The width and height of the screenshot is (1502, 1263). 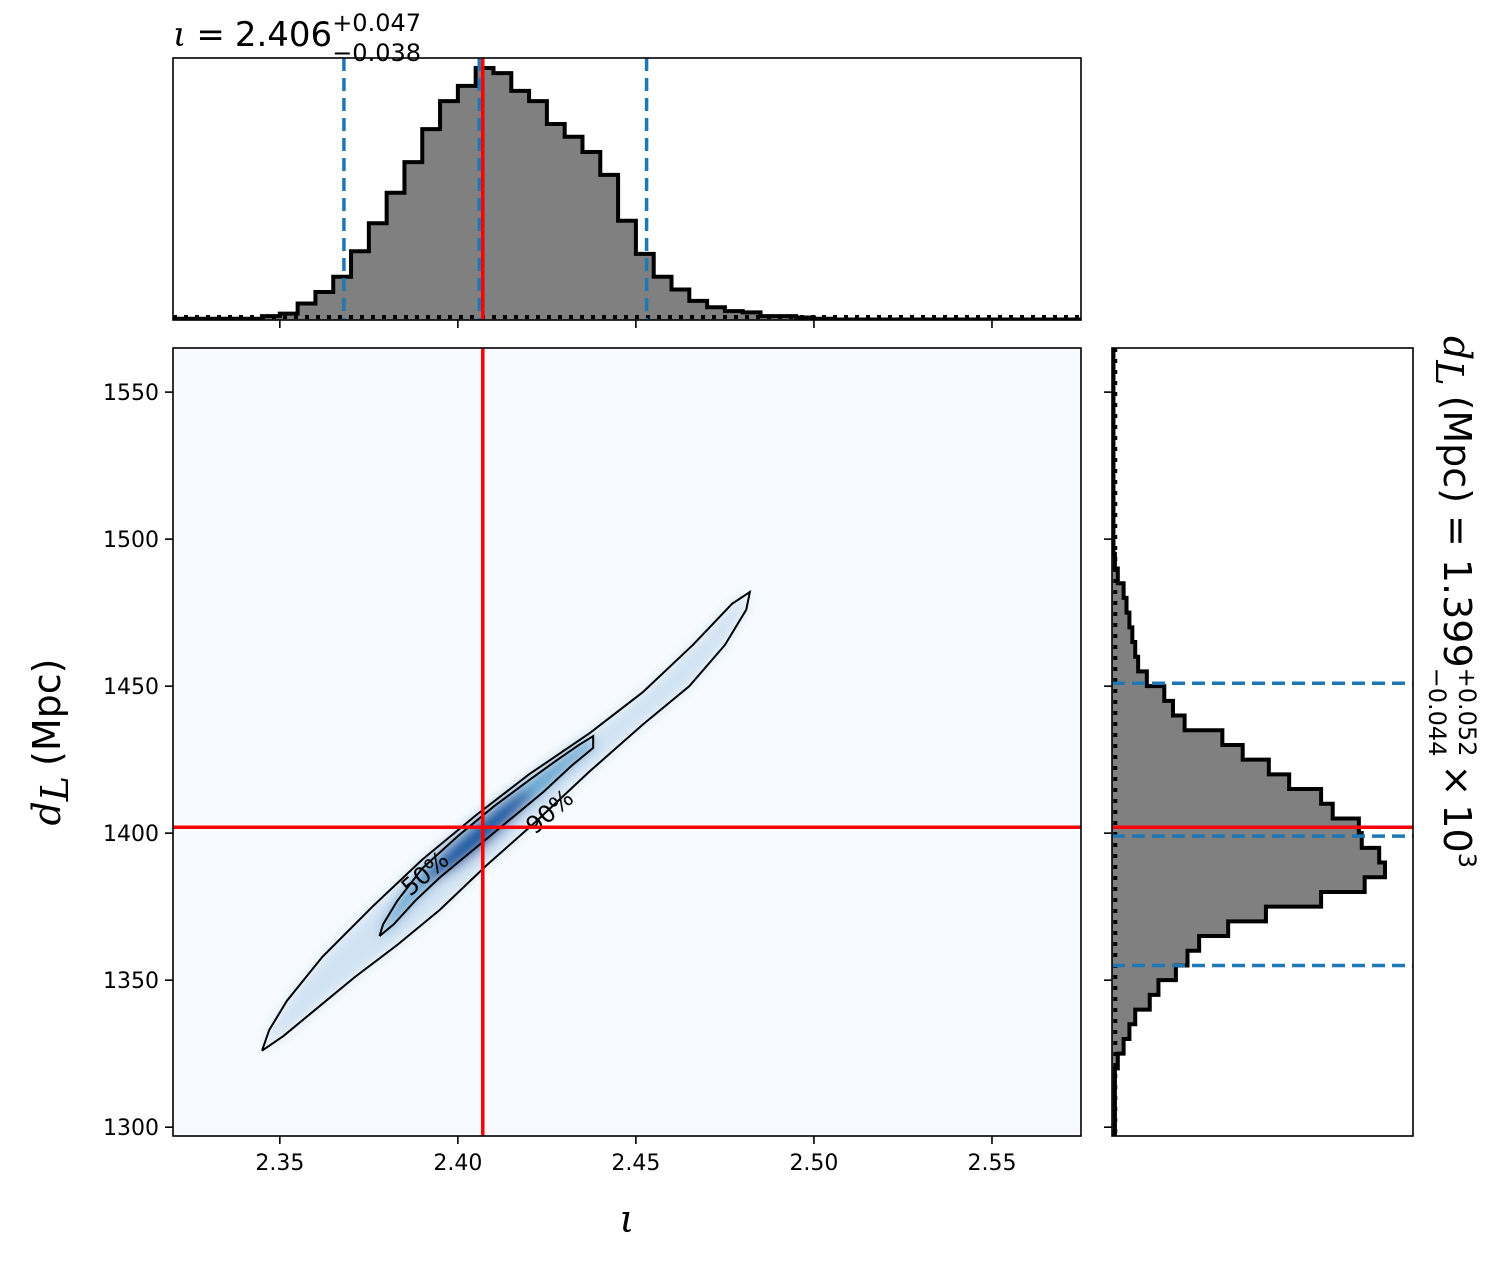 I want to click on dl-title-equals: =, so click(x=1457, y=531).